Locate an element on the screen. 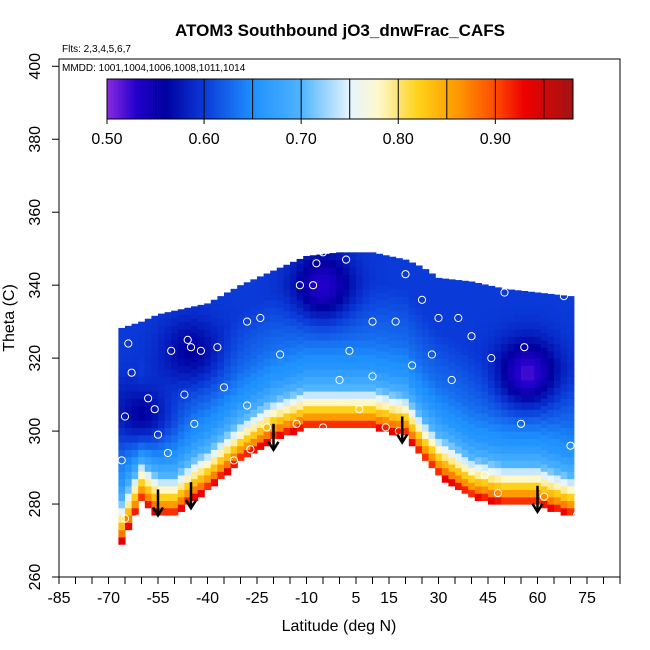 The height and width of the screenshot is (650, 650). flights-note: Flts: 2,3,4,5,6,7 is located at coordinates (96, 49).